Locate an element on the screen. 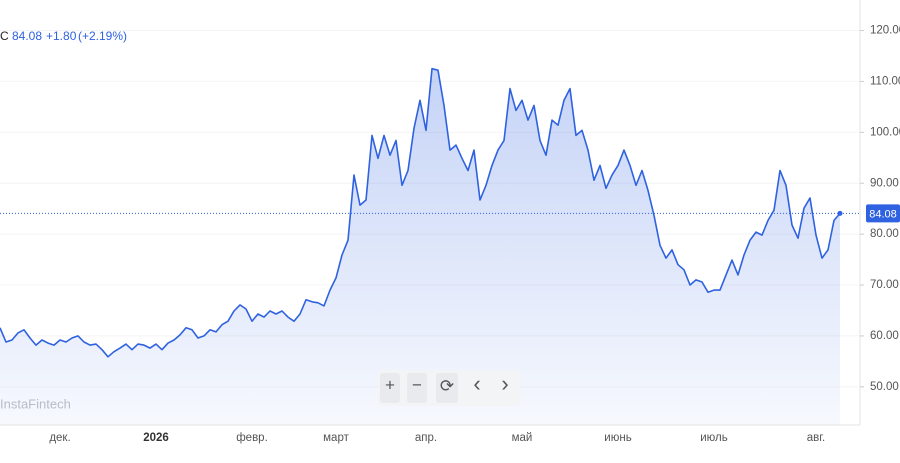 The image size is (900, 463). y-tick-label: 90.00 is located at coordinates (884, 183).